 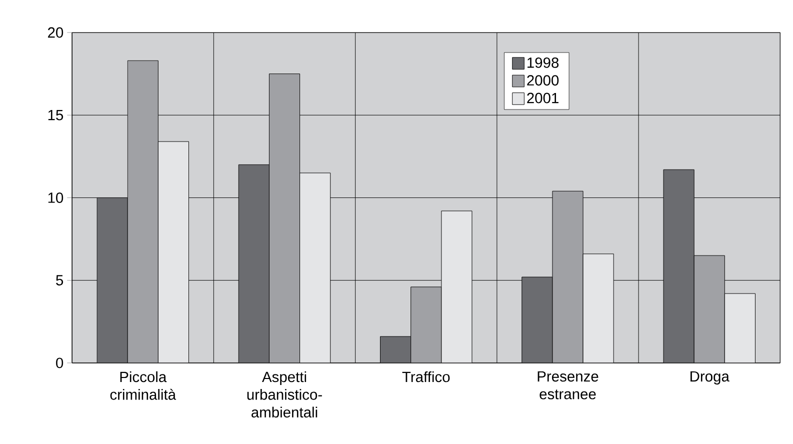 What do you see at coordinates (543, 80) in the screenshot?
I see `legend-label: 2000` at bounding box center [543, 80].